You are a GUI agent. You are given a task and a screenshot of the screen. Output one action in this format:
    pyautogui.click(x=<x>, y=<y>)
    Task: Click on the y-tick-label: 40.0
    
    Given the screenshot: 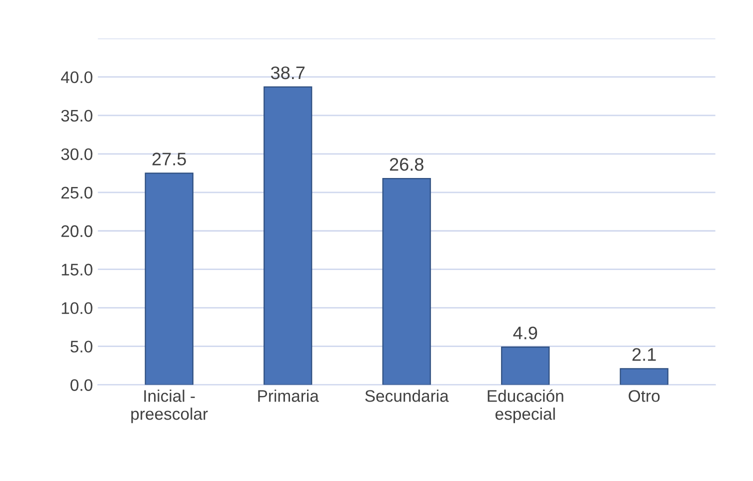 What is the action you would take?
    pyautogui.click(x=76, y=77)
    